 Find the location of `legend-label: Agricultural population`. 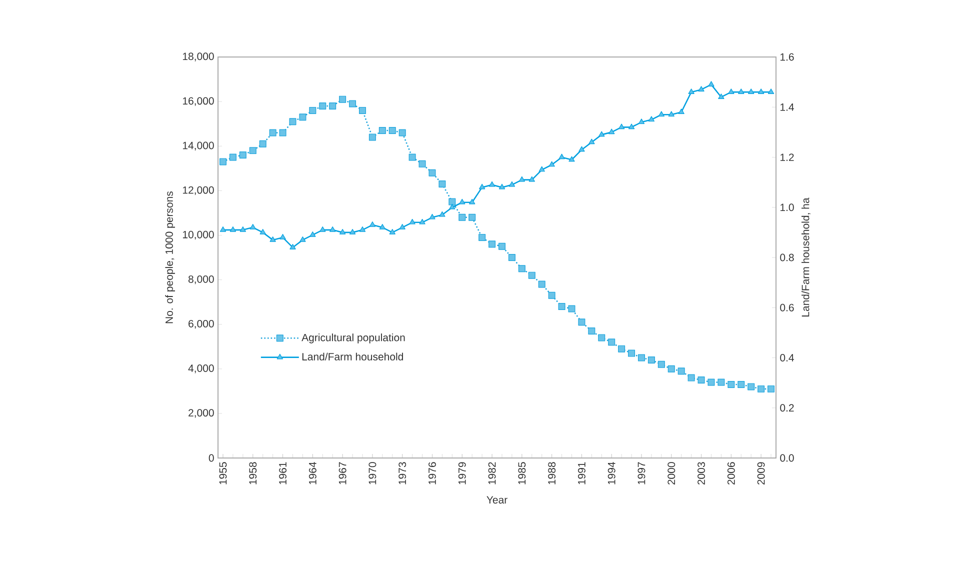

legend-label: Agricultural population is located at coordinates (353, 339).